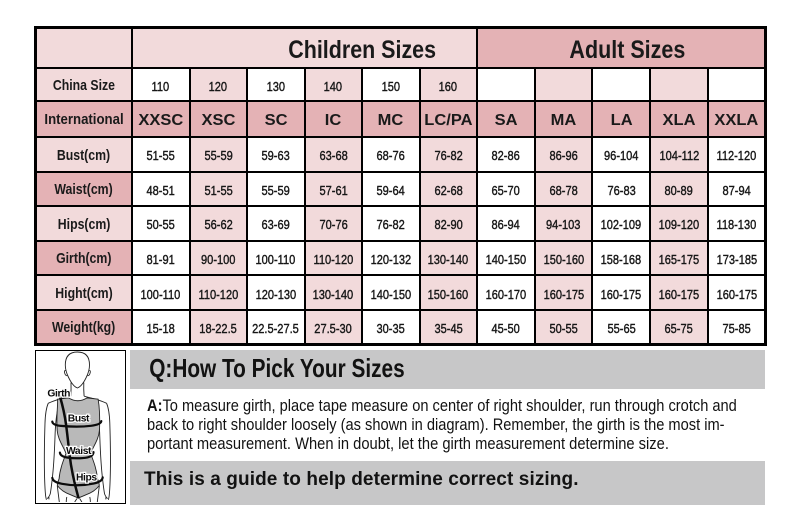 The width and height of the screenshot is (800, 524). What do you see at coordinates (79, 450) in the screenshot?
I see `svg-text: Waist` at bounding box center [79, 450].